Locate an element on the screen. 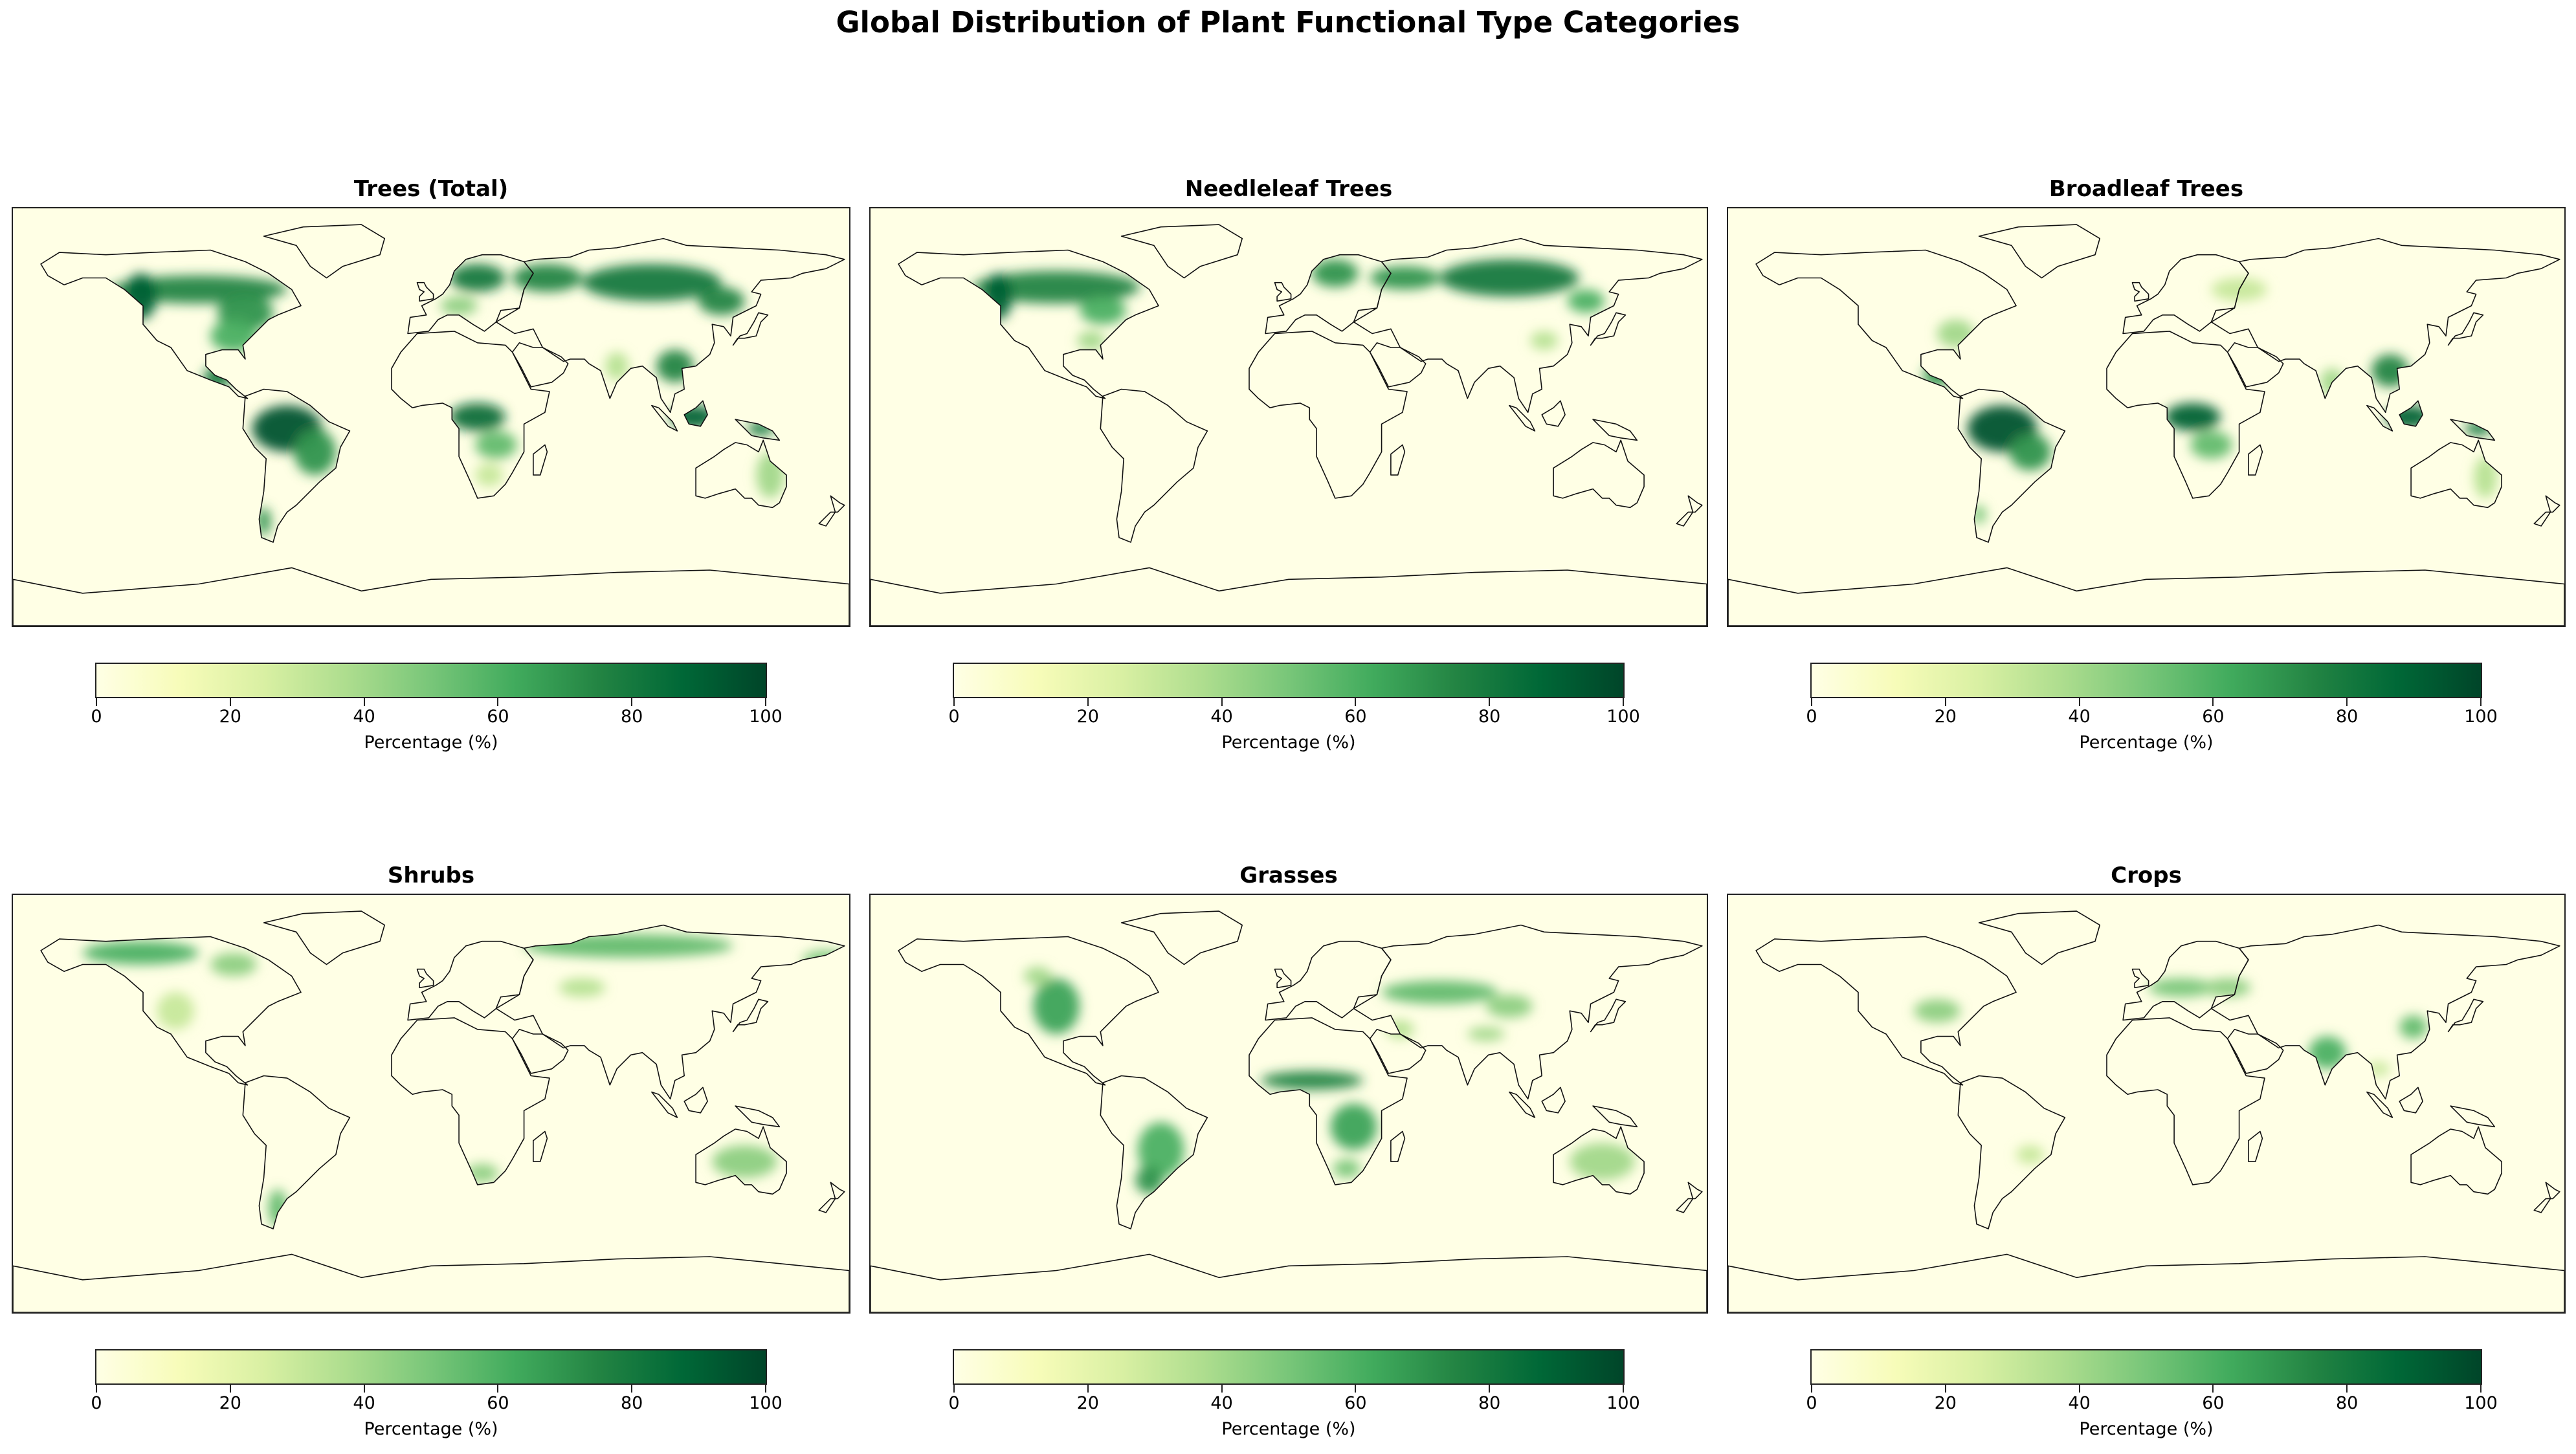 The height and width of the screenshot is (1454, 2576). map-crops is located at coordinates (2146, 1104).